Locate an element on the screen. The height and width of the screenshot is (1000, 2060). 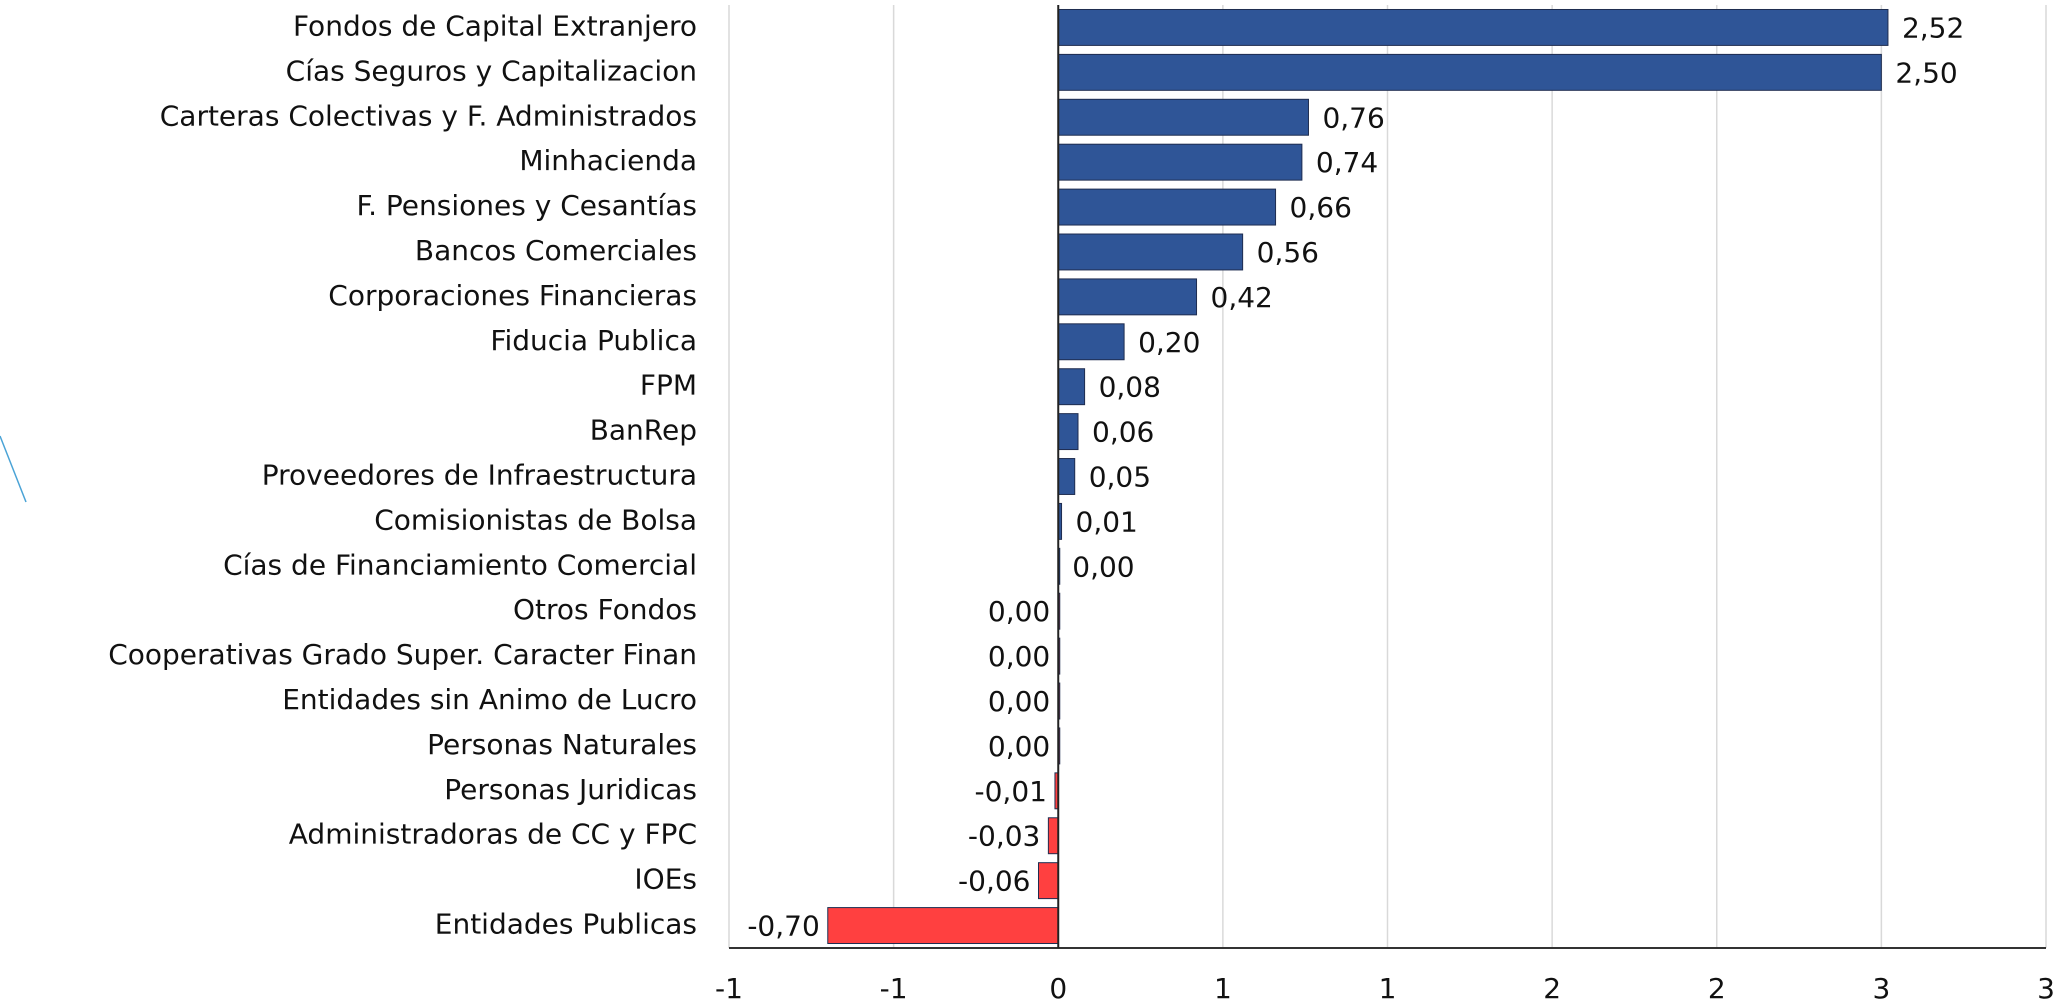
value-label: 0,08 is located at coordinates (1130, 387).